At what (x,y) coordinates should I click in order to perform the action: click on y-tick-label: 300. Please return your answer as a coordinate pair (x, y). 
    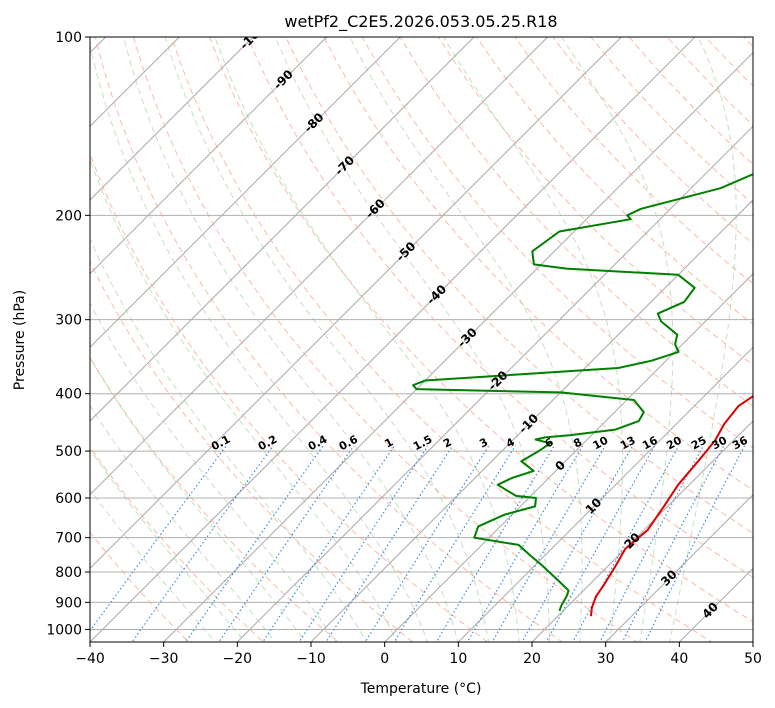
    Looking at the image, I should click on (68, 321).